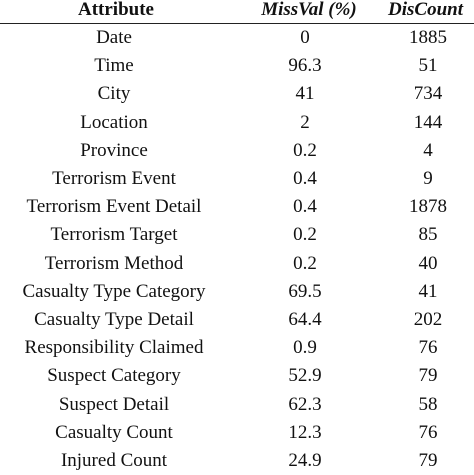 The height and width of the screenshot is (475, 474). I want to click on table-row: Terrorism Event 0.4 9, so click(237, 179).